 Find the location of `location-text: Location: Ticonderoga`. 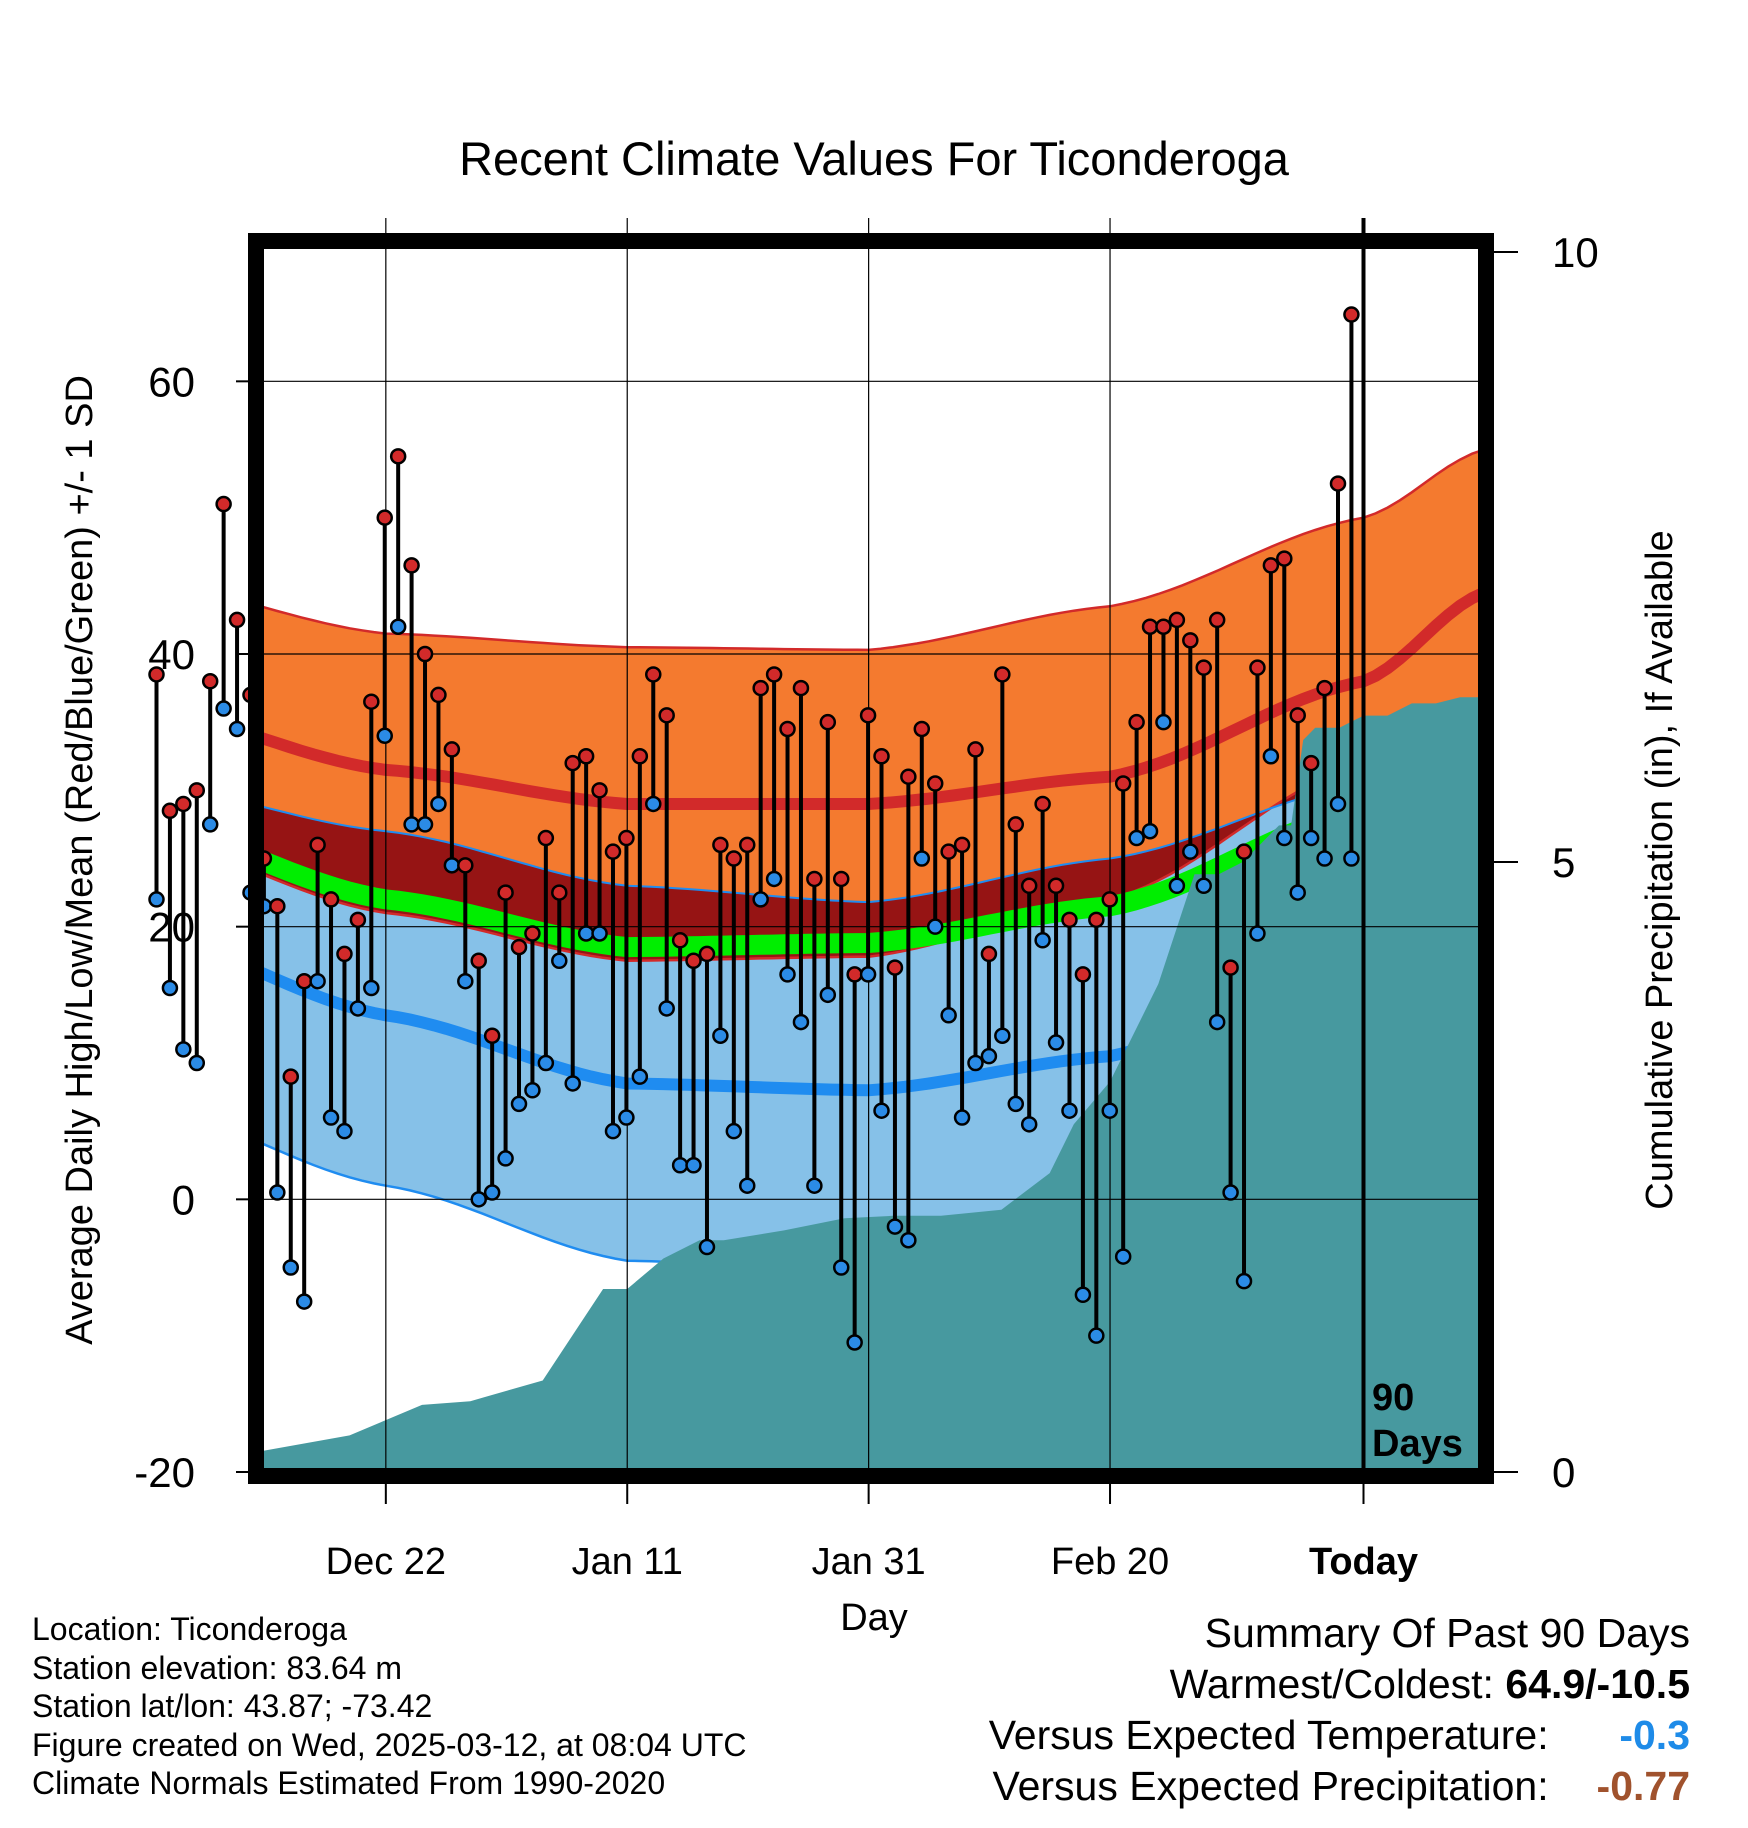

location-text: Location: Ticonderoga is located at coordinates (189, 1629).